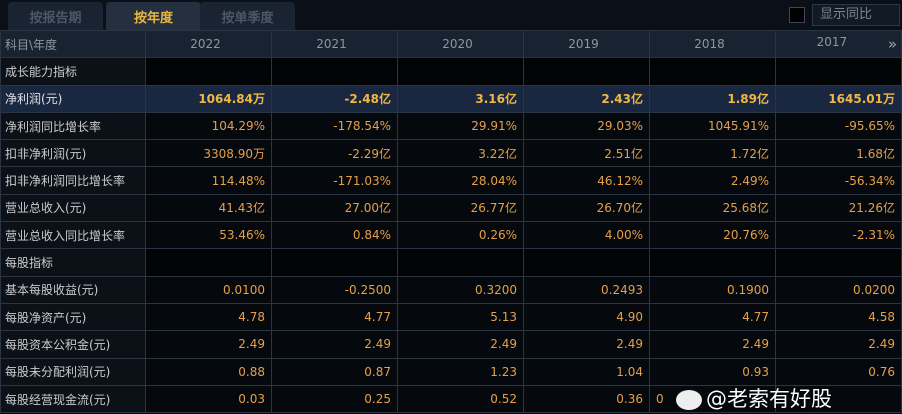  What do you see at coordinates (73, 98) in the screenshot?
I see `row-label: 净利润(元)` at bounding box center [73, 98].